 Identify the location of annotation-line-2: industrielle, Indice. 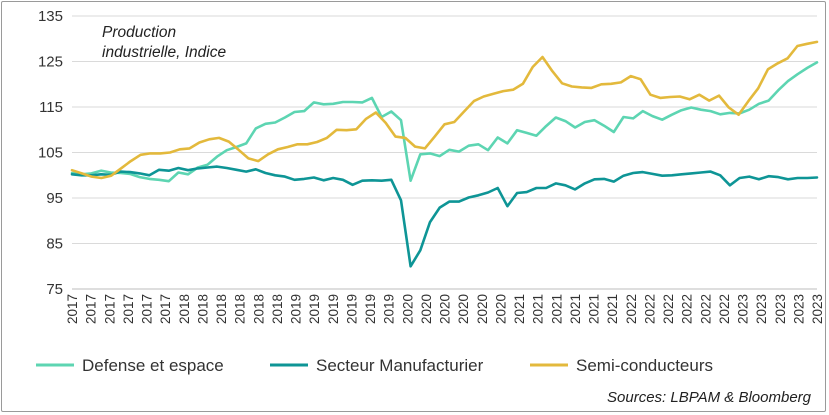
(164, 52).